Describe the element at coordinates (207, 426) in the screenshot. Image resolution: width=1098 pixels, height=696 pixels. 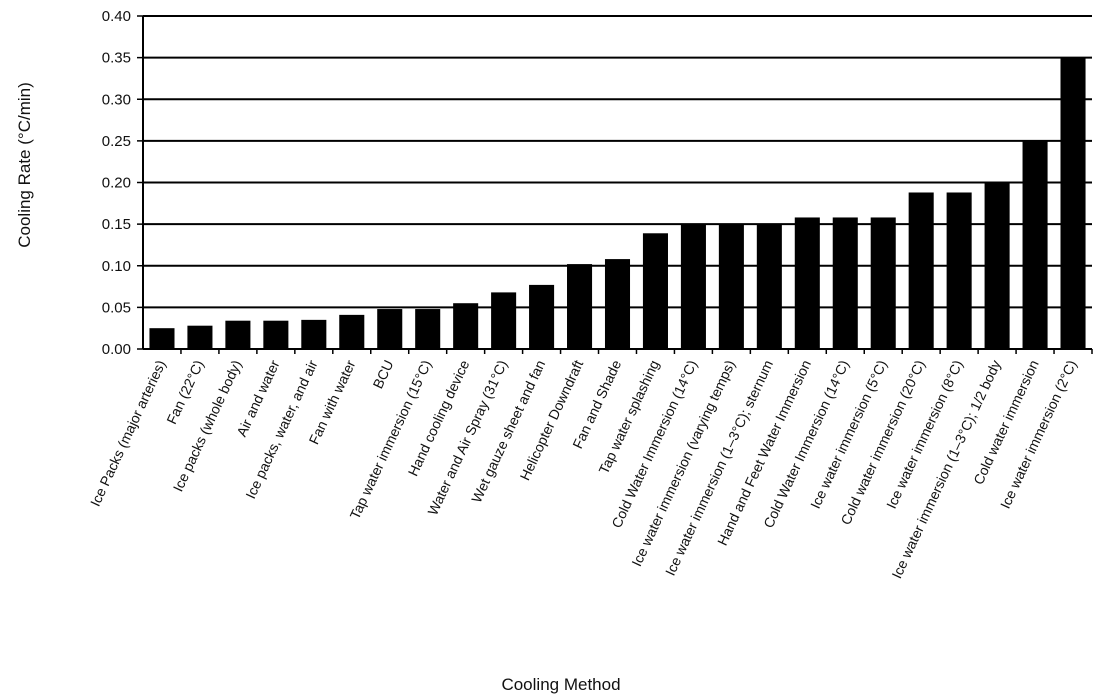
I see `x-tick-label: Ice packs (whole body)` at that location.